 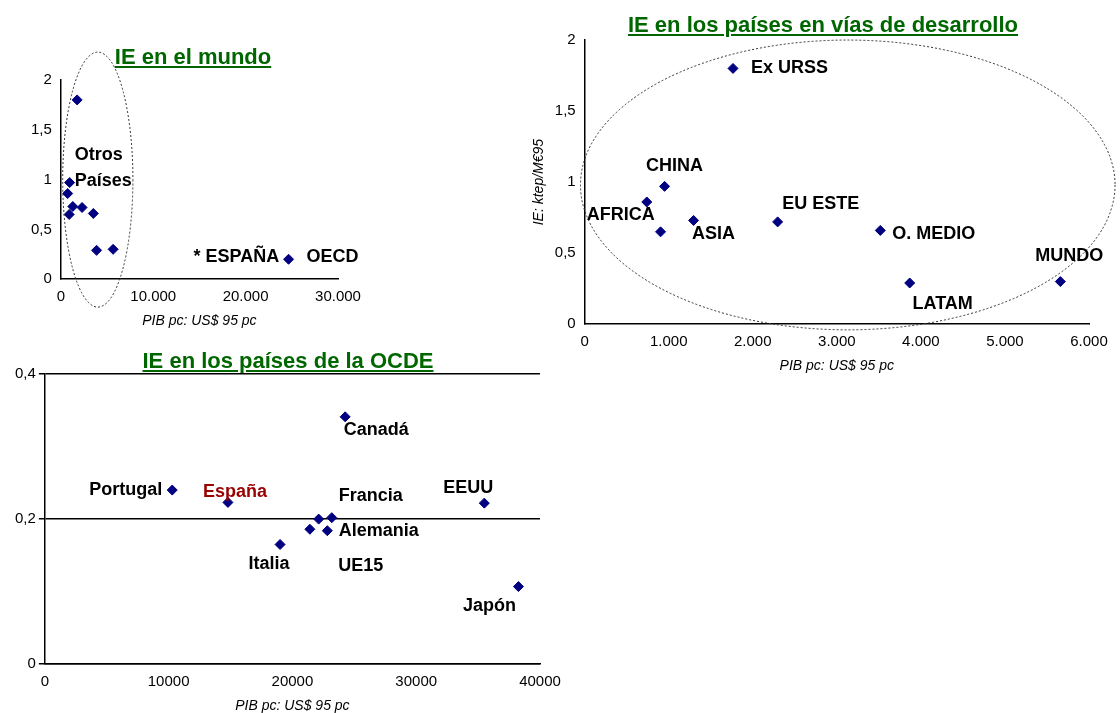 I want to click on x-tick-label: 30.000, so click(x=338, y=296).